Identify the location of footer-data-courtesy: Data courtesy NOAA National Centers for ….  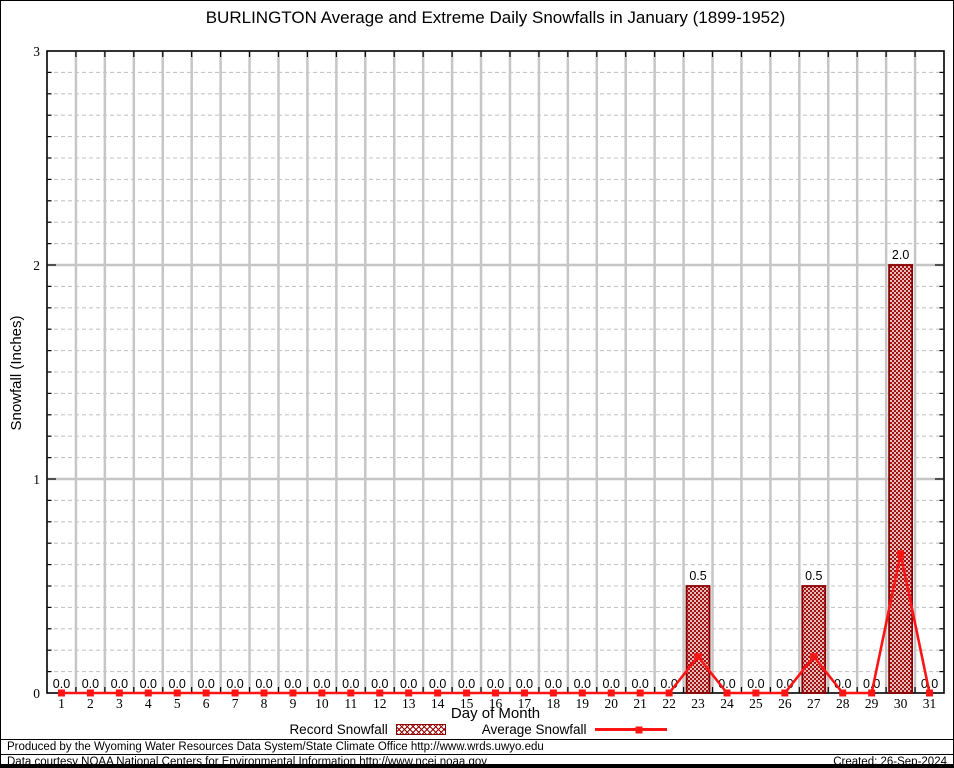
(247, 762).